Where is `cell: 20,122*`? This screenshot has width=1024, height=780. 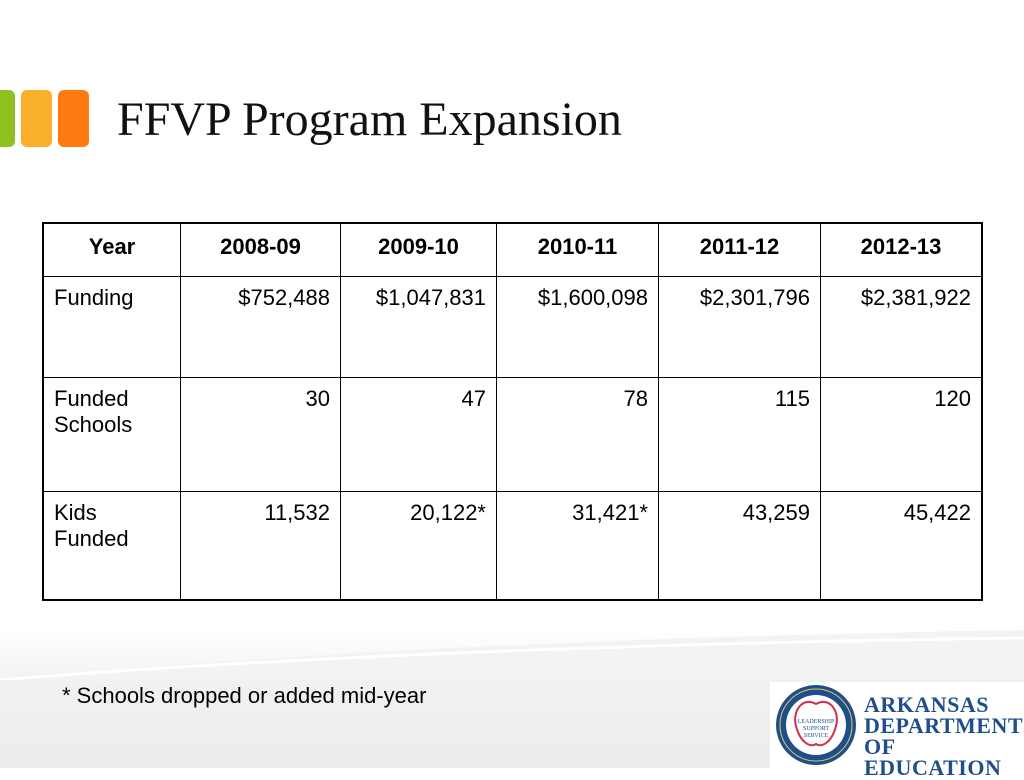 cell: 20,122* is located at coordinates (418, 546).